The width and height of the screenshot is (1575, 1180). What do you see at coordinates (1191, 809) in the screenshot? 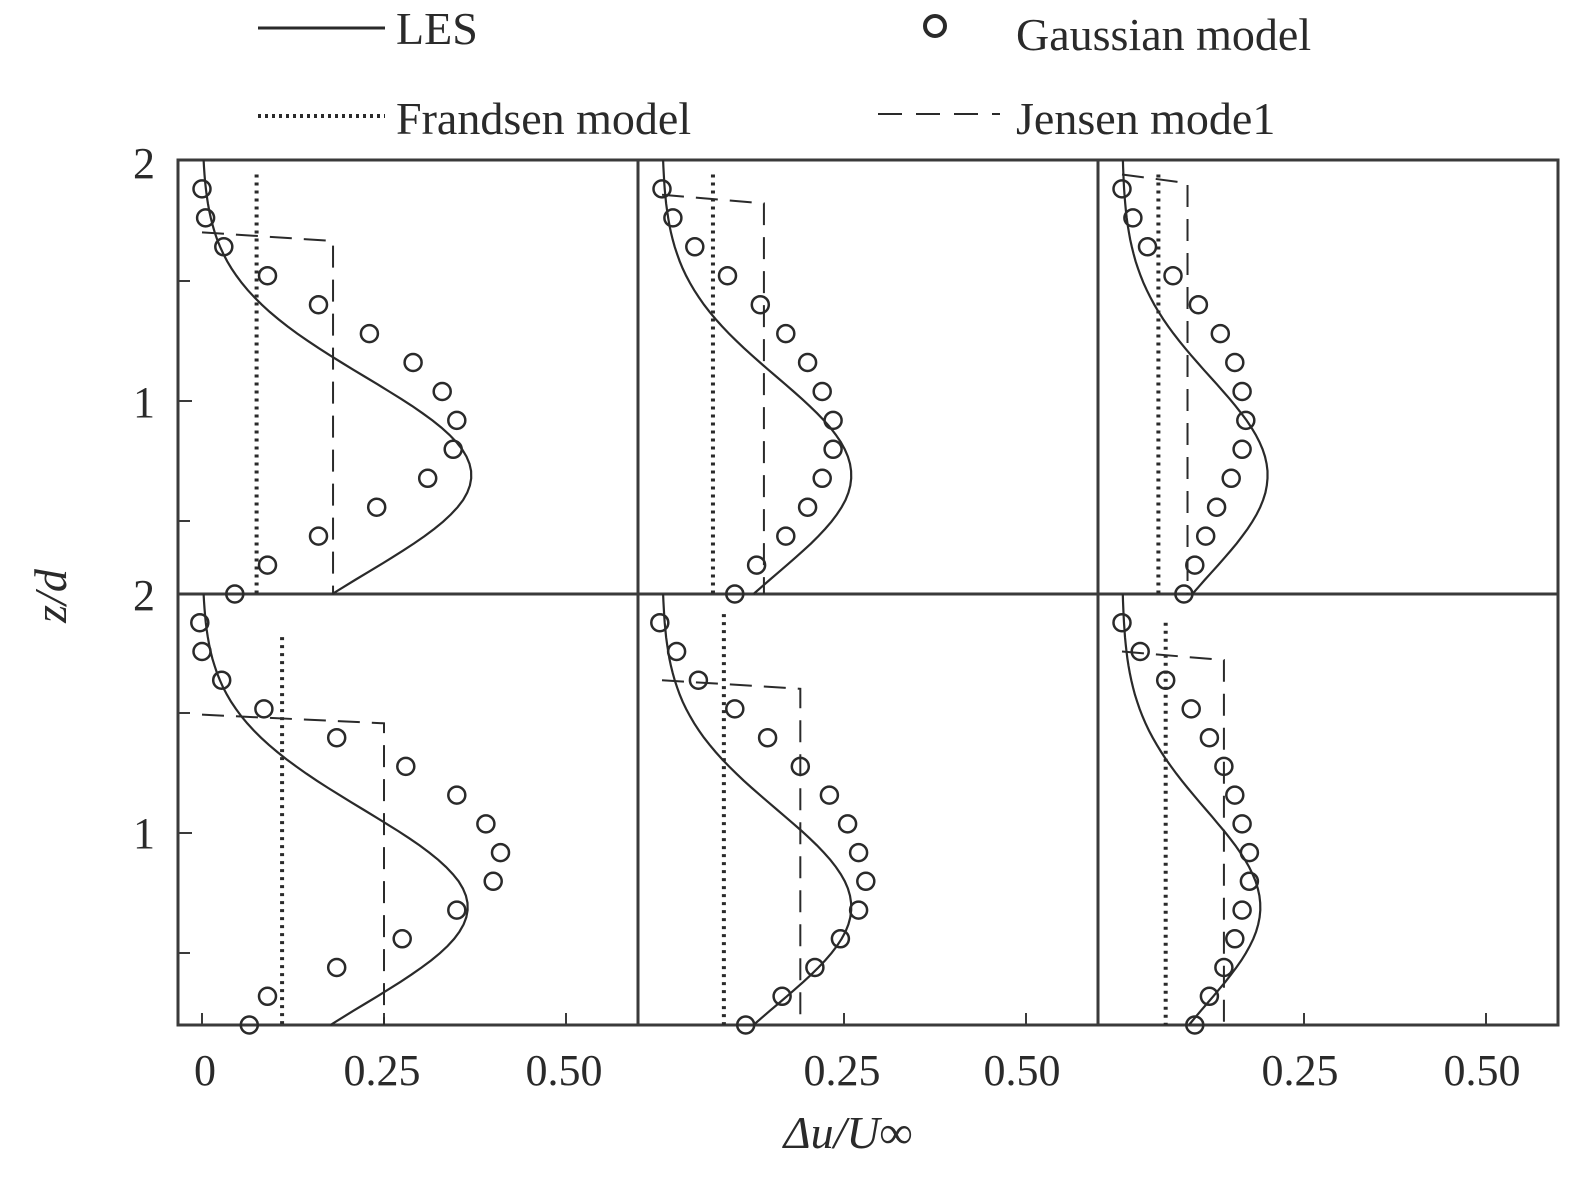
I see `panel-6-les-line` at bounding box center [1191, 809].